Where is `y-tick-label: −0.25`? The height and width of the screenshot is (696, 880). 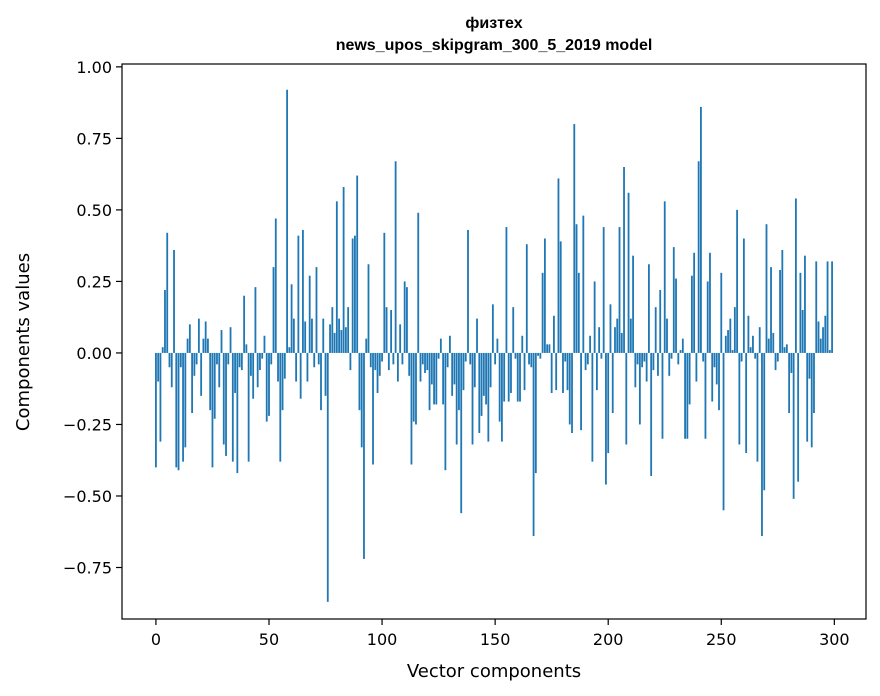 y-tick-label: −0.25 is located at coordinates (87, 424).